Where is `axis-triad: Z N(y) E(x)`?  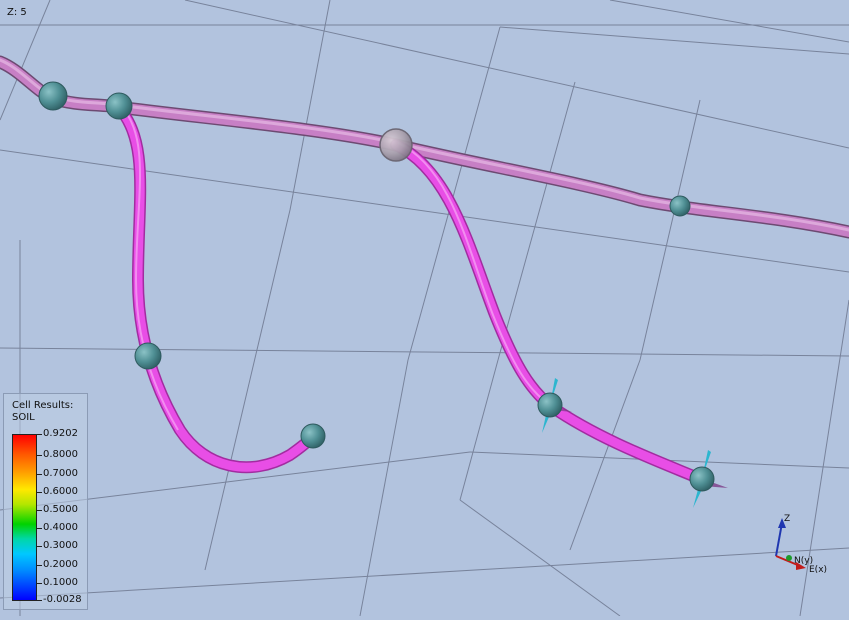
axis-triad: Z N(y) E(x) is located at coordinates (801, 544).